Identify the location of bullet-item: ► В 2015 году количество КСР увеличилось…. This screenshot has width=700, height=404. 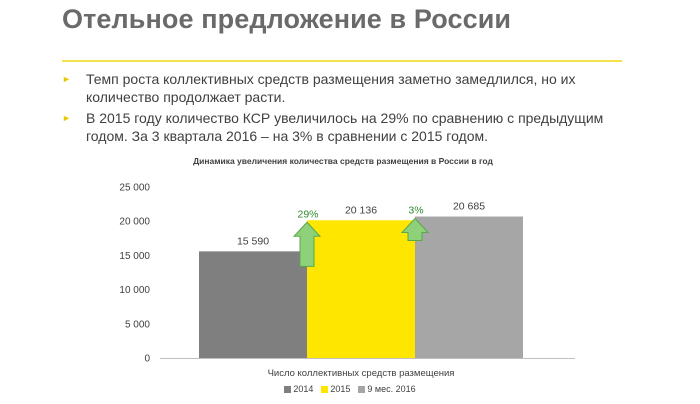
(342, 127).